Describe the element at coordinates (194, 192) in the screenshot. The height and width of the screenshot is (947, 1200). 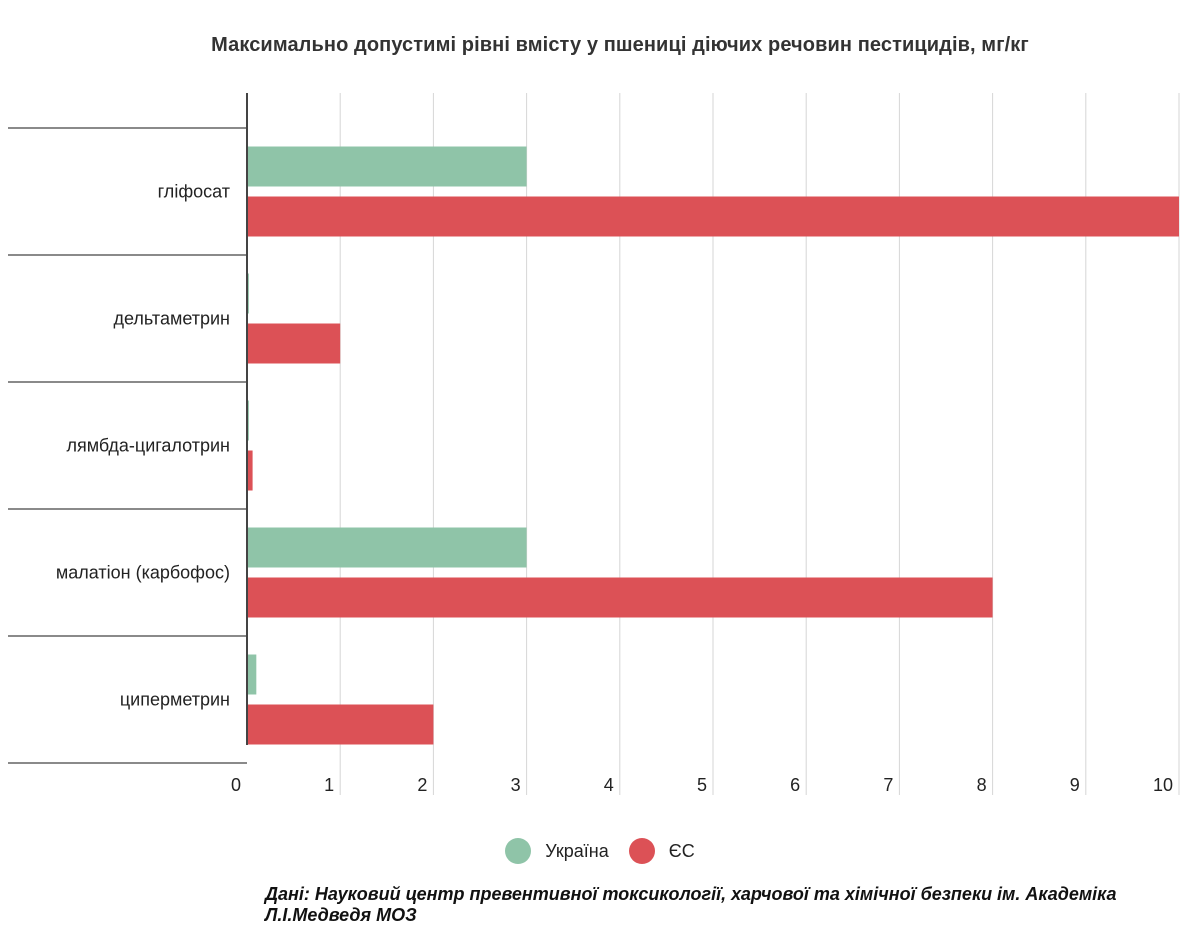
I see `category-label: гліфосат` at that location.